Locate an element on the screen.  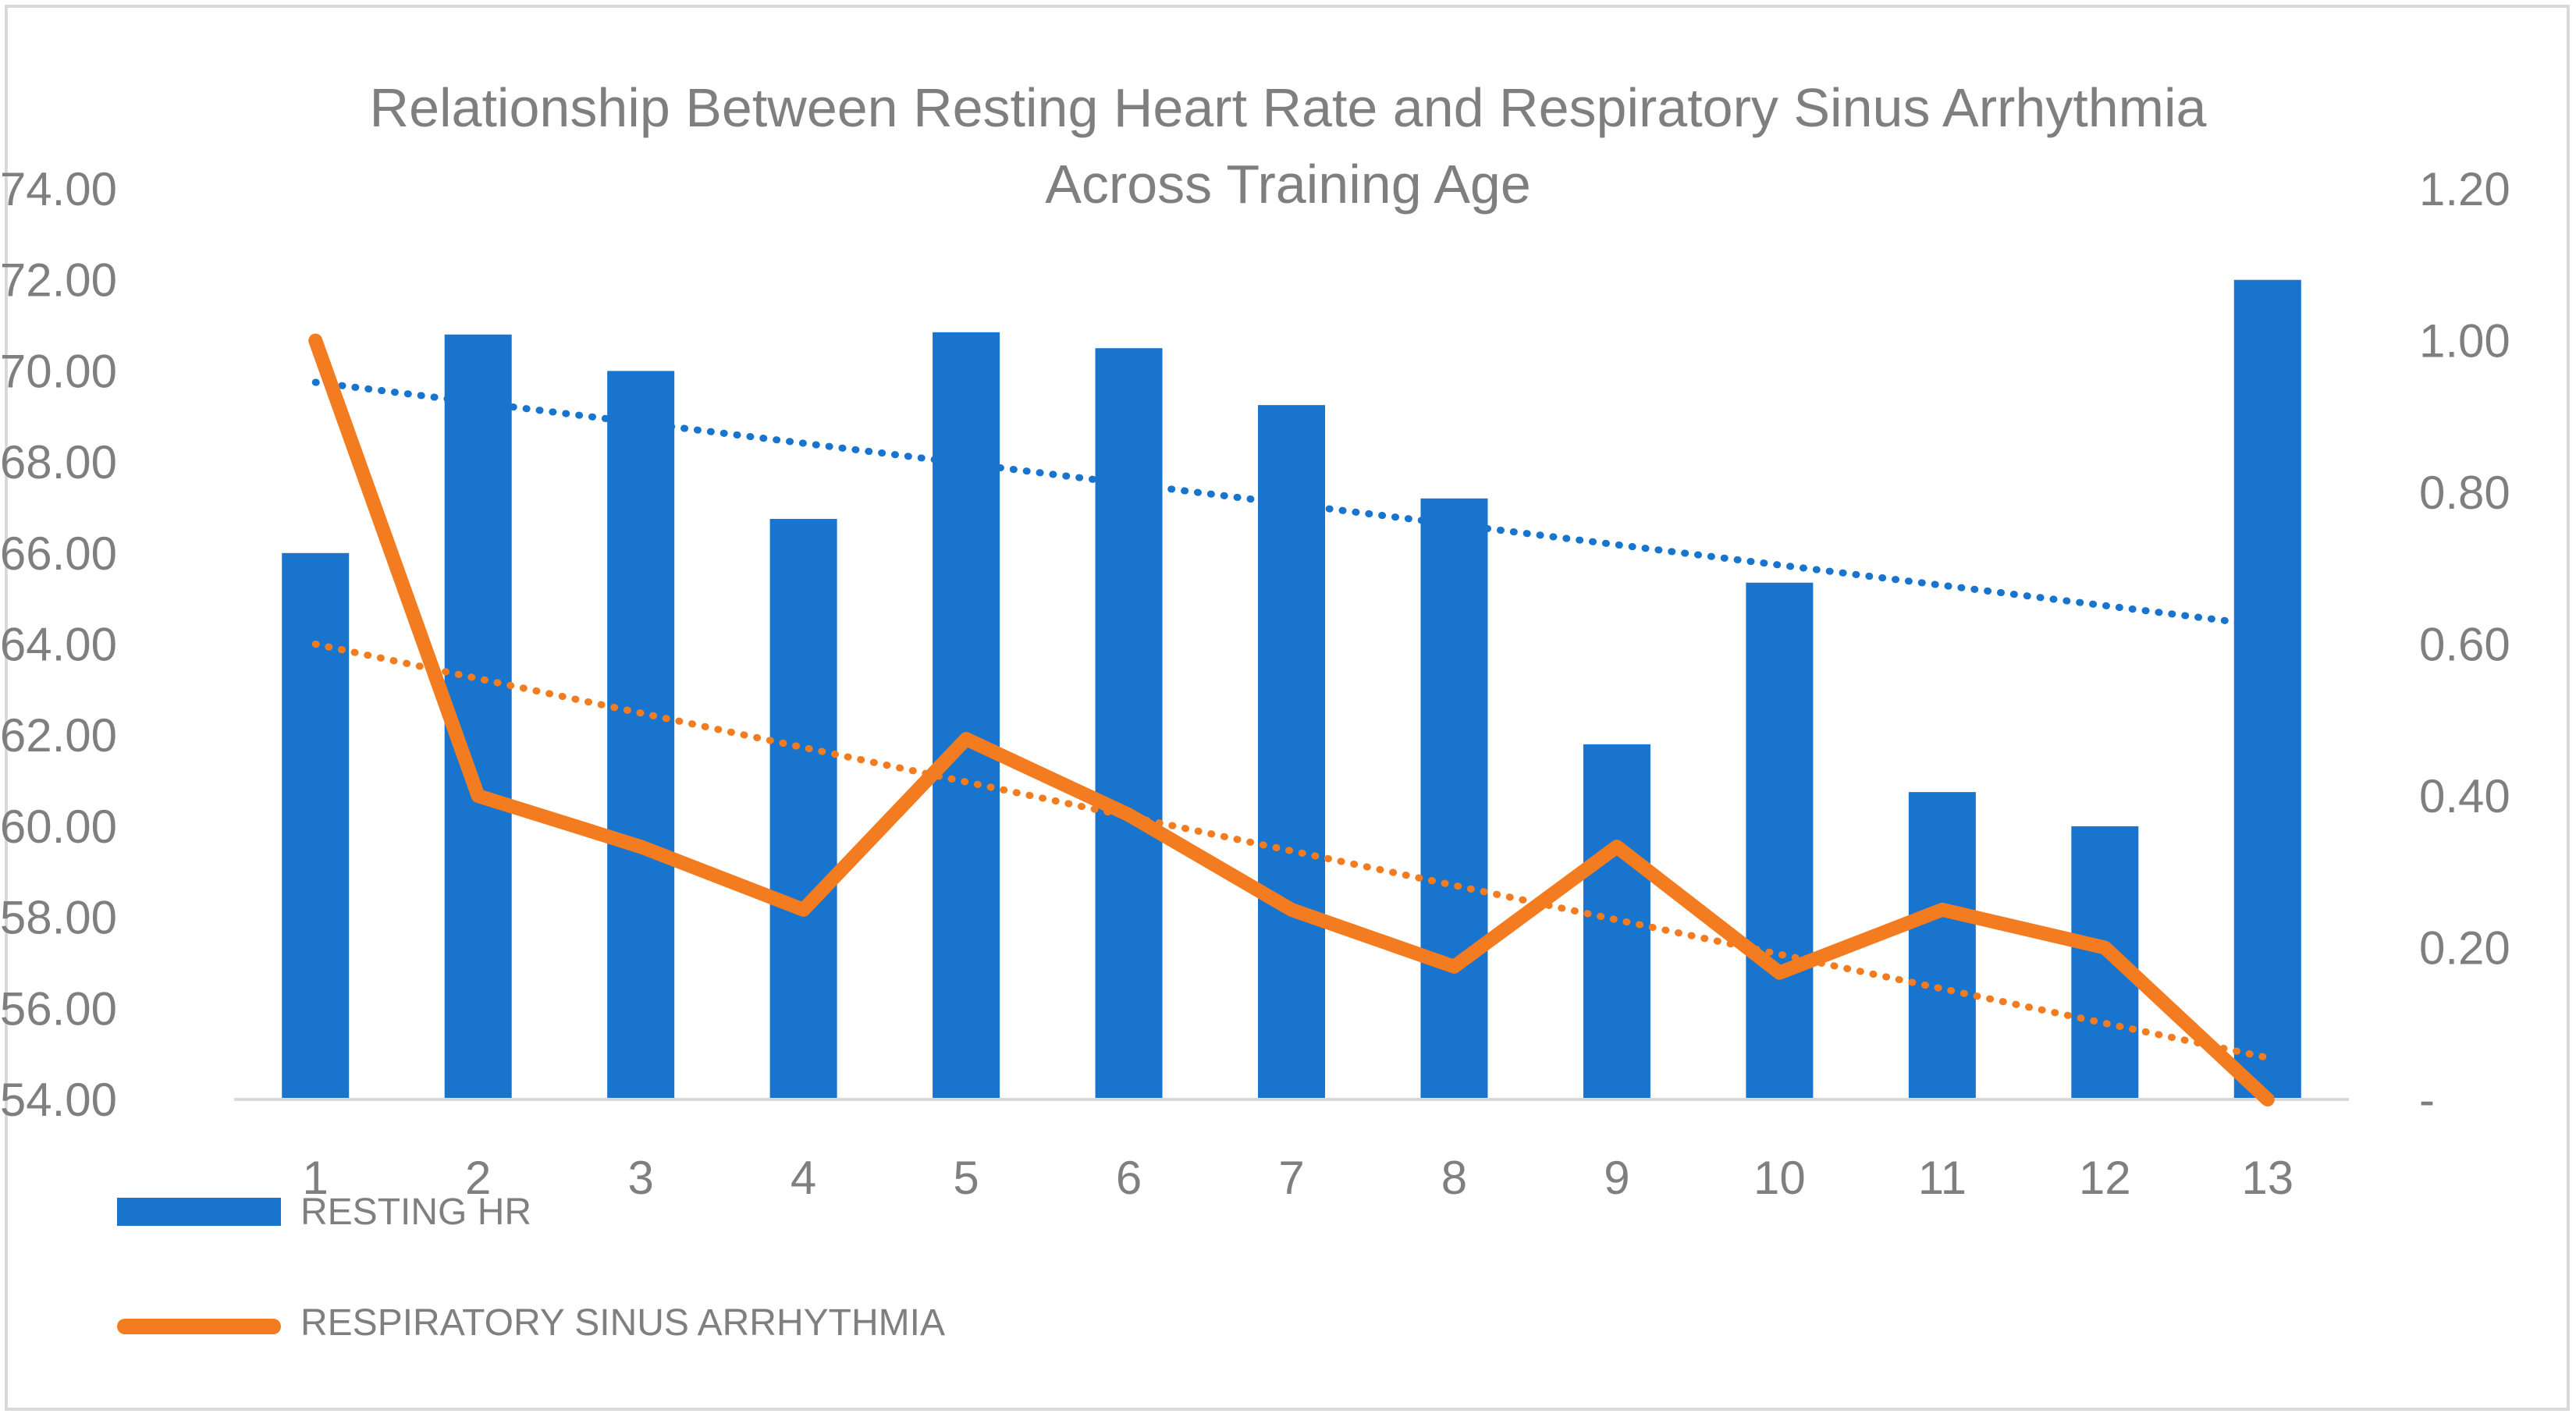
right-tick-label: 1.20 is located at coordinates (2465, 189).